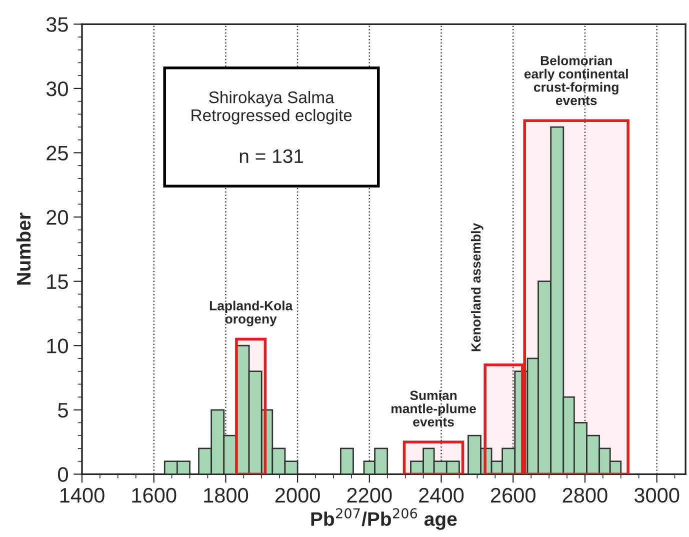  What do you see at coordinates (297, 495) in the screenshot?
I see `x-tick-label: 2000` at bounding box center [297, 495].